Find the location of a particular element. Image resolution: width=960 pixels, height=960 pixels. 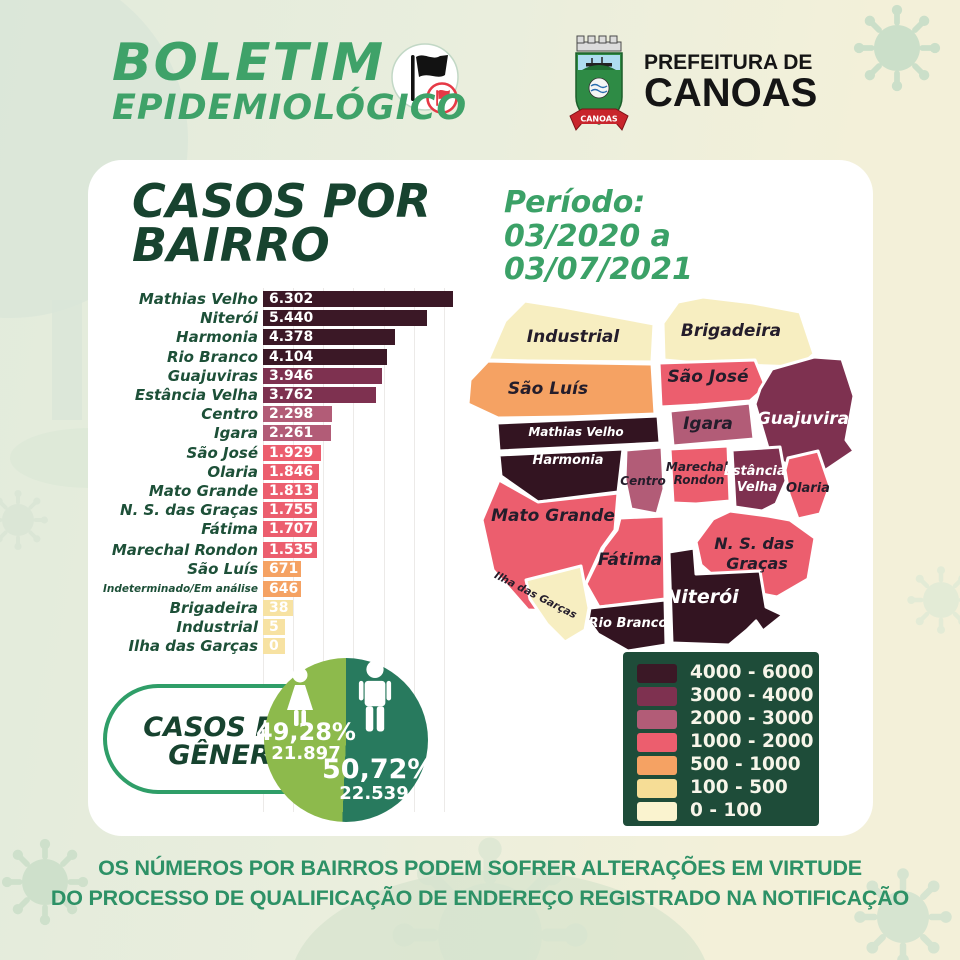

bar: 1.707 is located at coordinates (290, 529).